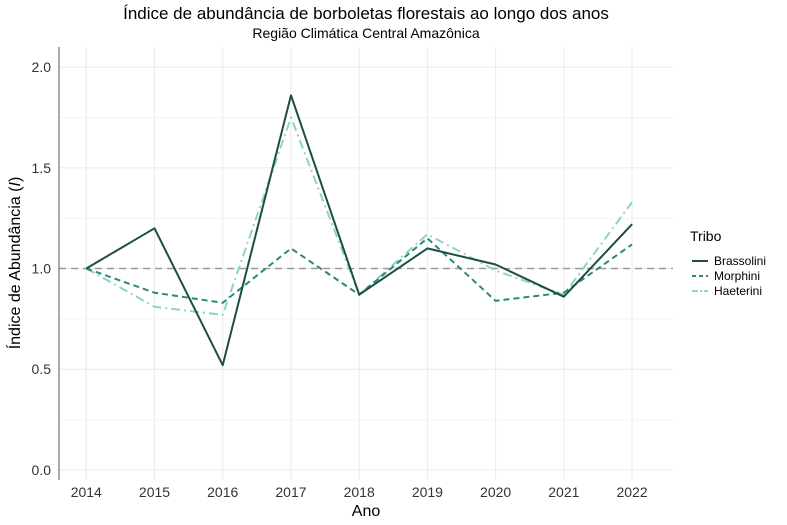 This screenshot has width=787, height=525. What do you see at coordinates (366, 511) in the screenshot?
I see `x-axis-title: Ano` at bounding box center [366, 511].